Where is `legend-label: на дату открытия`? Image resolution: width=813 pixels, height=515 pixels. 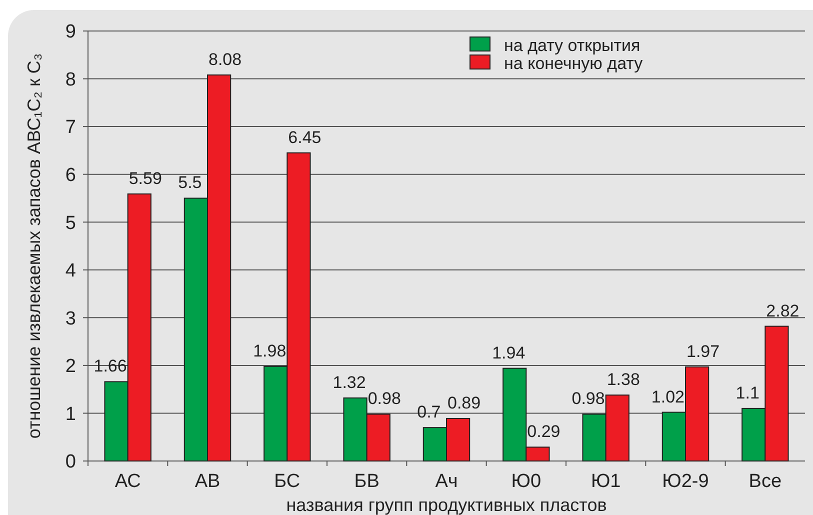
legend-label: на дату открытия is located at coordinates (572, 45).